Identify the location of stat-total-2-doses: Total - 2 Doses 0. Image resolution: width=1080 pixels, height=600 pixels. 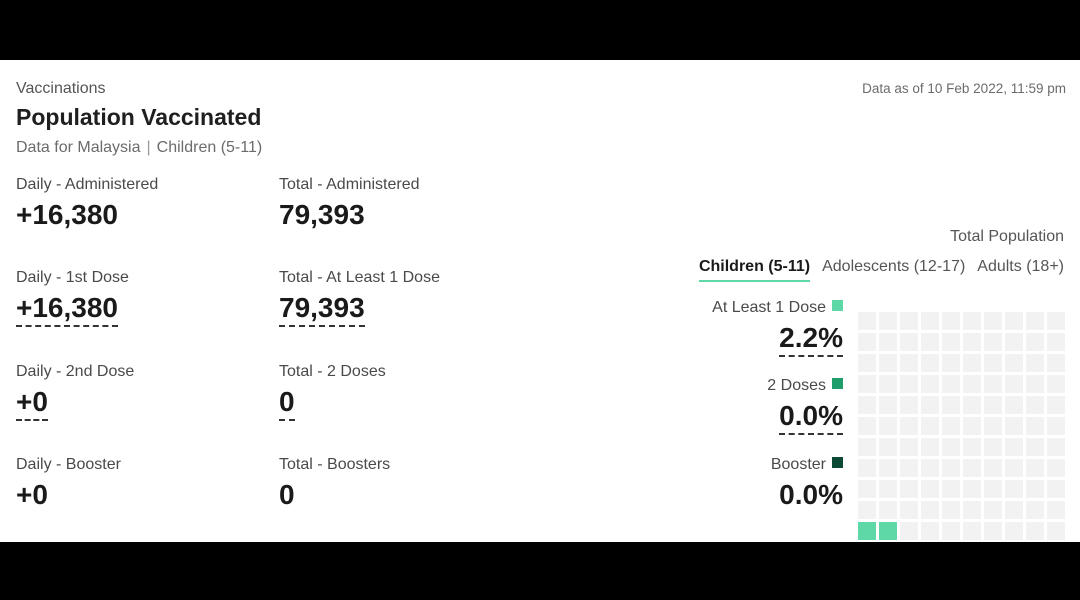
(332, 392).